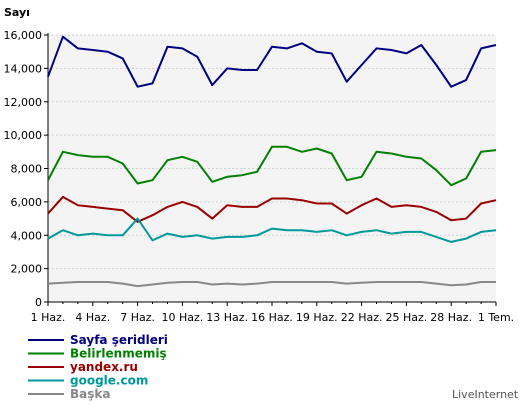  What do you see at coordinates (90, 394) in the screenshot?
I see `legend-label: Başka` at bounding box center [90, 394].